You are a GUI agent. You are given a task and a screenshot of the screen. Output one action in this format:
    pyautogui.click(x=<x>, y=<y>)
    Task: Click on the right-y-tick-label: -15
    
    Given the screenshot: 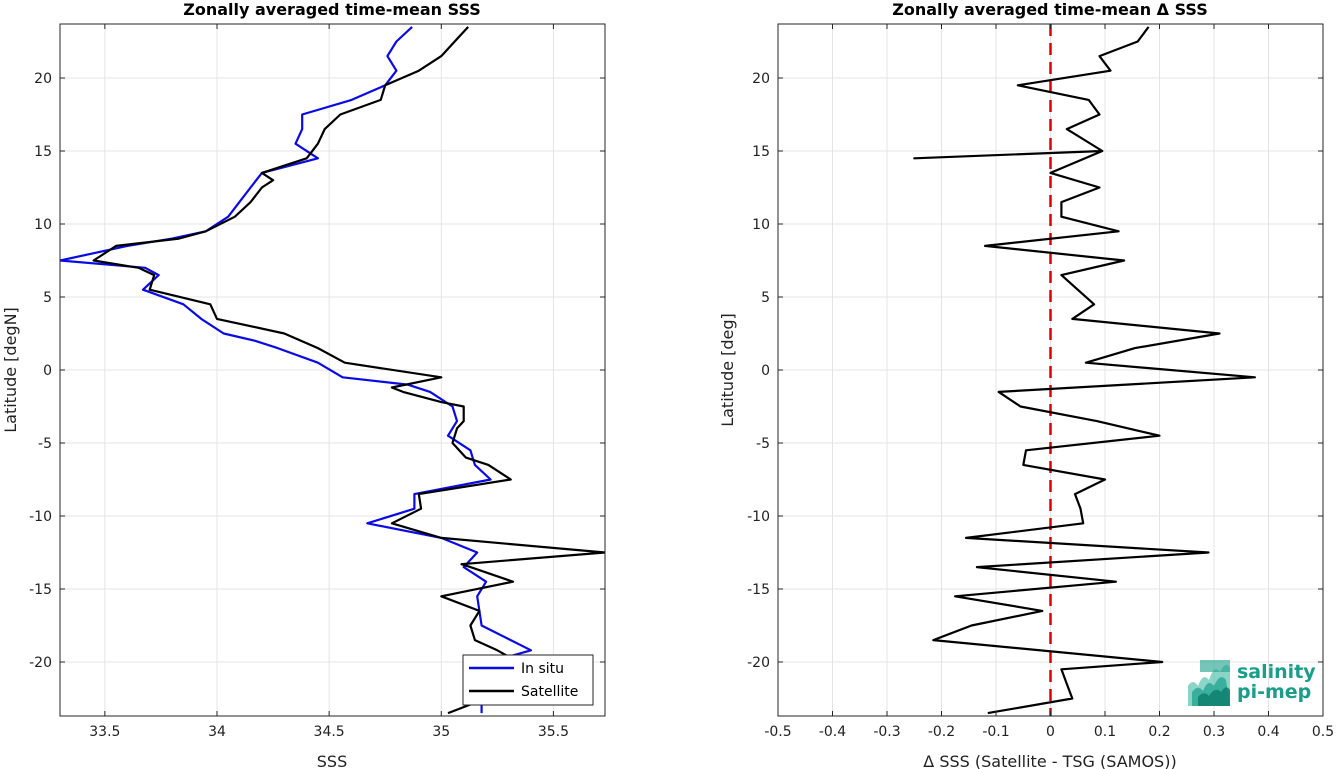 What is the action you would take?
    pyautogui.click(x=758, y=590)
    